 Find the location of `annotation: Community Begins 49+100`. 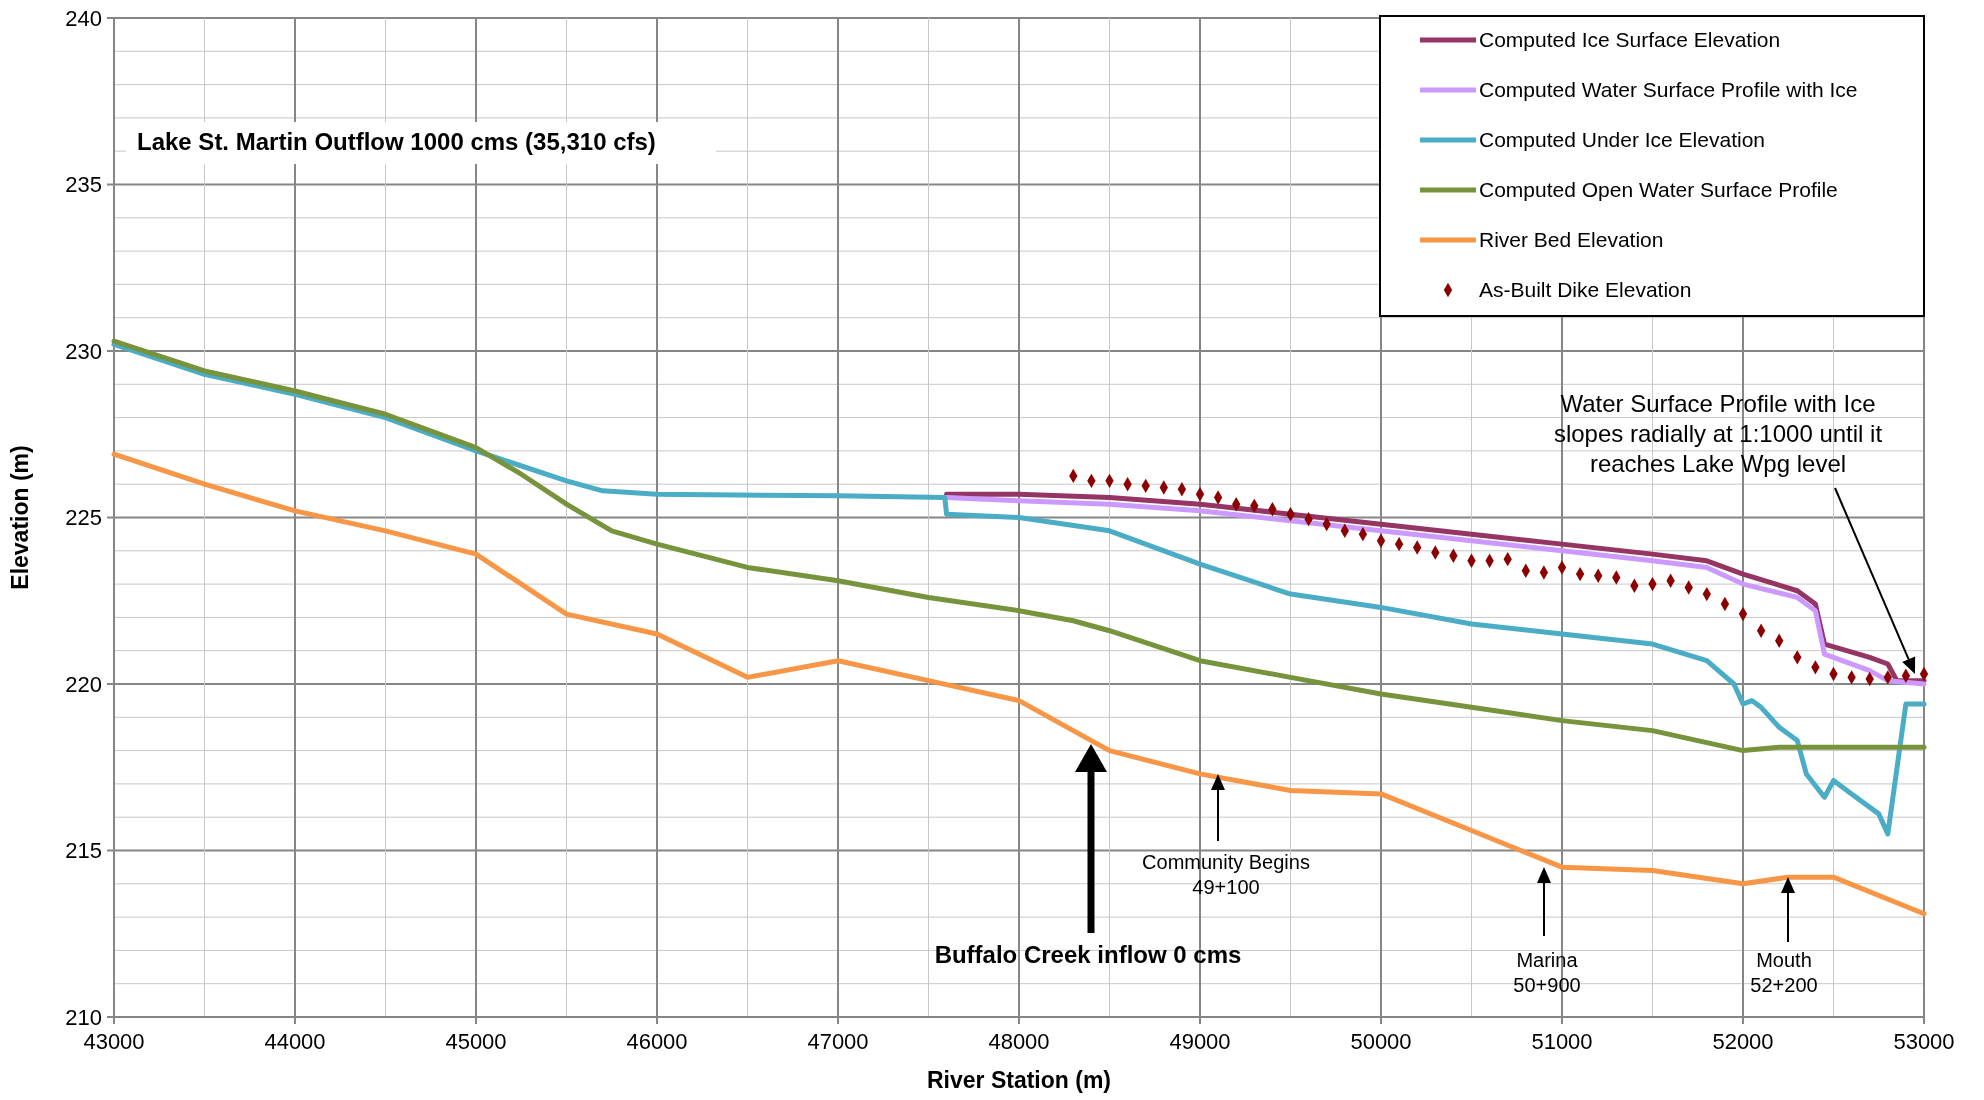

annotation: Community Begins 49+100 is located at coordinates (1226, 874).